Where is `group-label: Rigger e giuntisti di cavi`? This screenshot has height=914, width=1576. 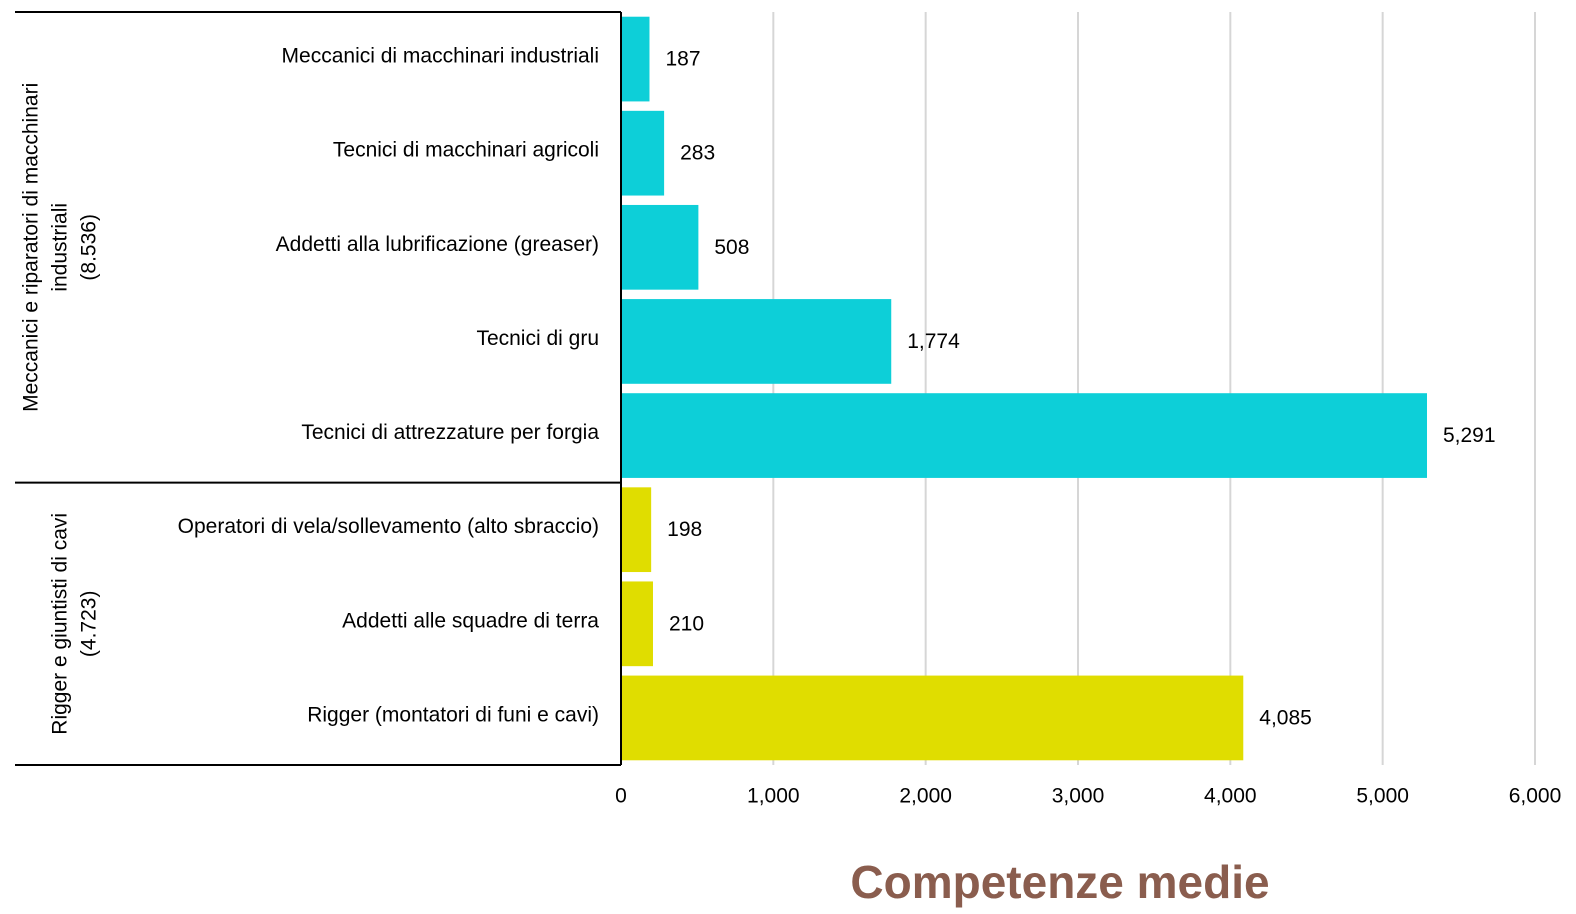
group-label: Rigger e giuntisti di cavi is located at coordinates (60, 624).